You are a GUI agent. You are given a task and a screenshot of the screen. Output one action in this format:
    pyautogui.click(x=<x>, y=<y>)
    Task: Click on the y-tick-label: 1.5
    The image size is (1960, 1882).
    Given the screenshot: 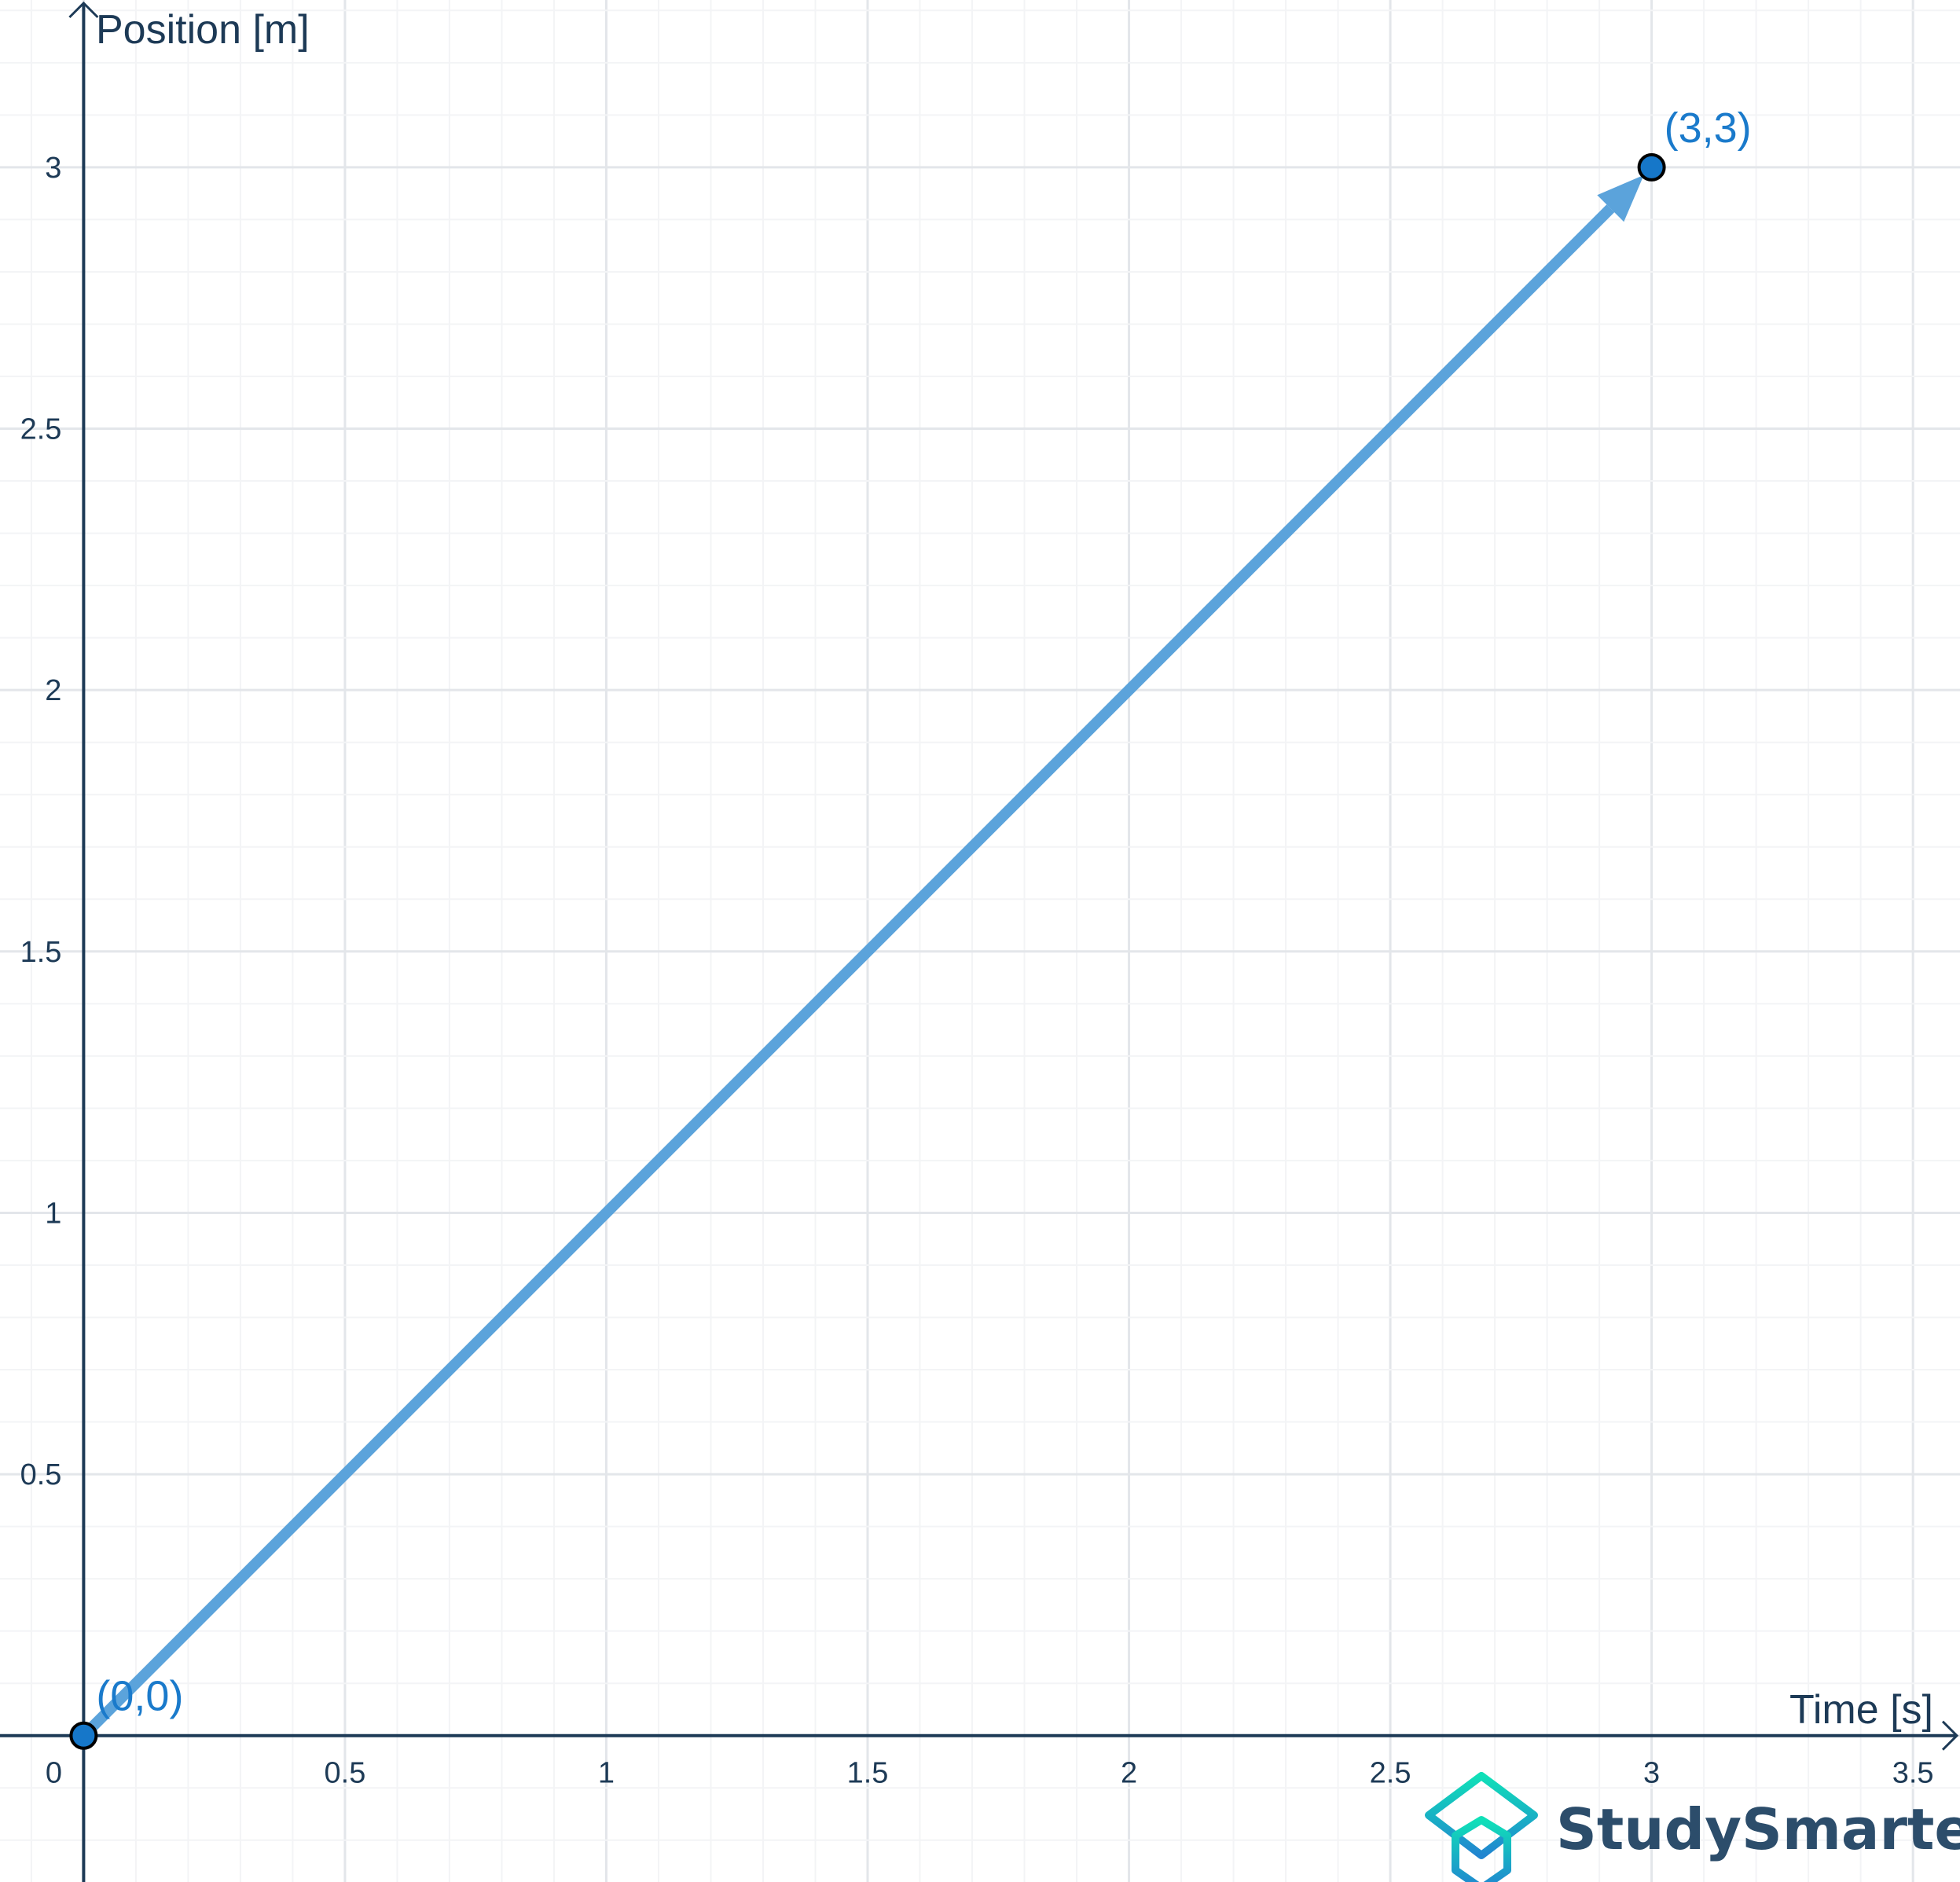 What is the action you would take?
    pyautogui.click(x=41, y=953)
    